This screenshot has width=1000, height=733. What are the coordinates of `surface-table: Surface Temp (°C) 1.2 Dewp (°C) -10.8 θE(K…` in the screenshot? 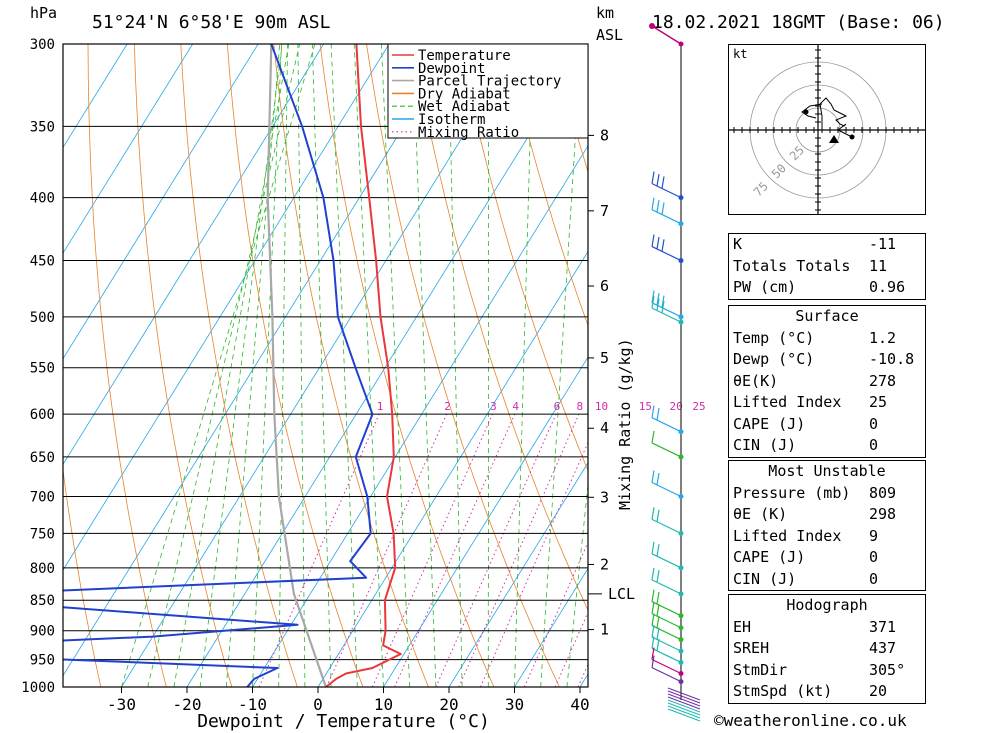 It's located at (827, 381).